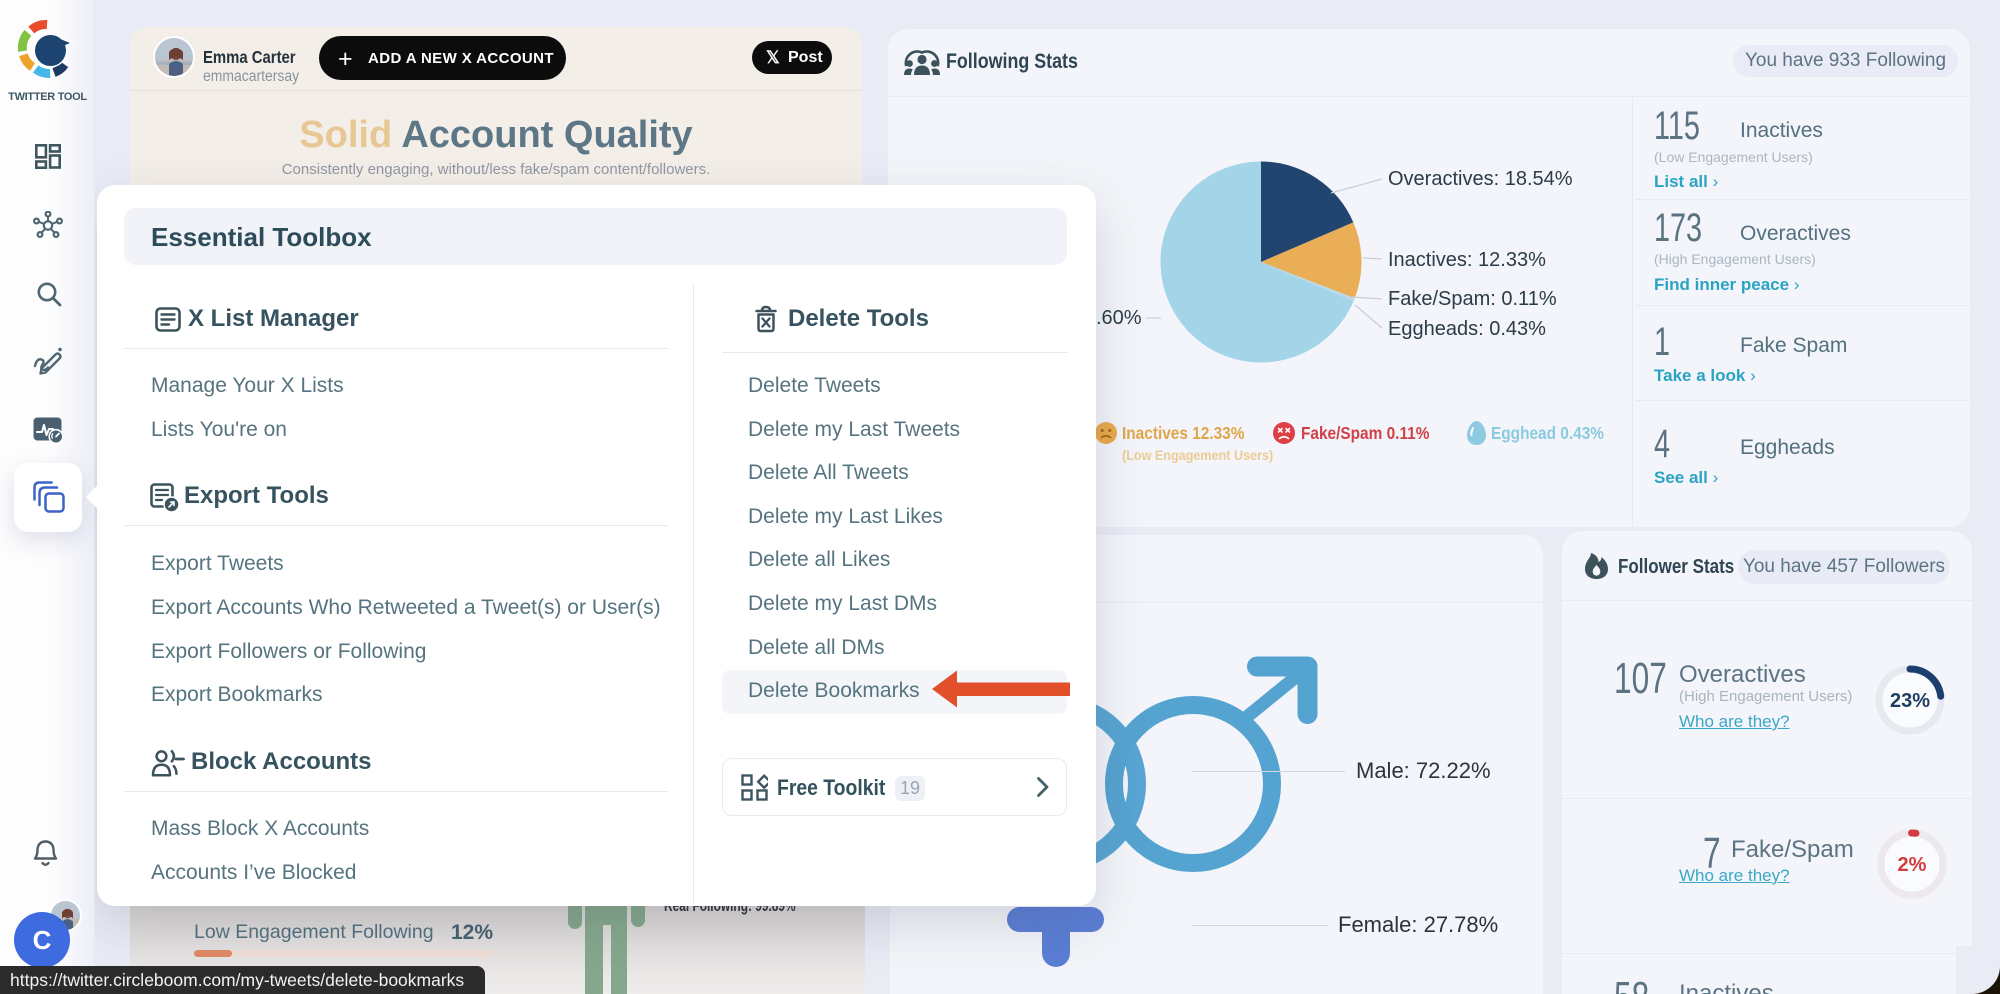 The image size is (2000, 994). Describe the element at coordinates (1910, 701) in the screenshot. I see `svg-text: 23%` at that location.